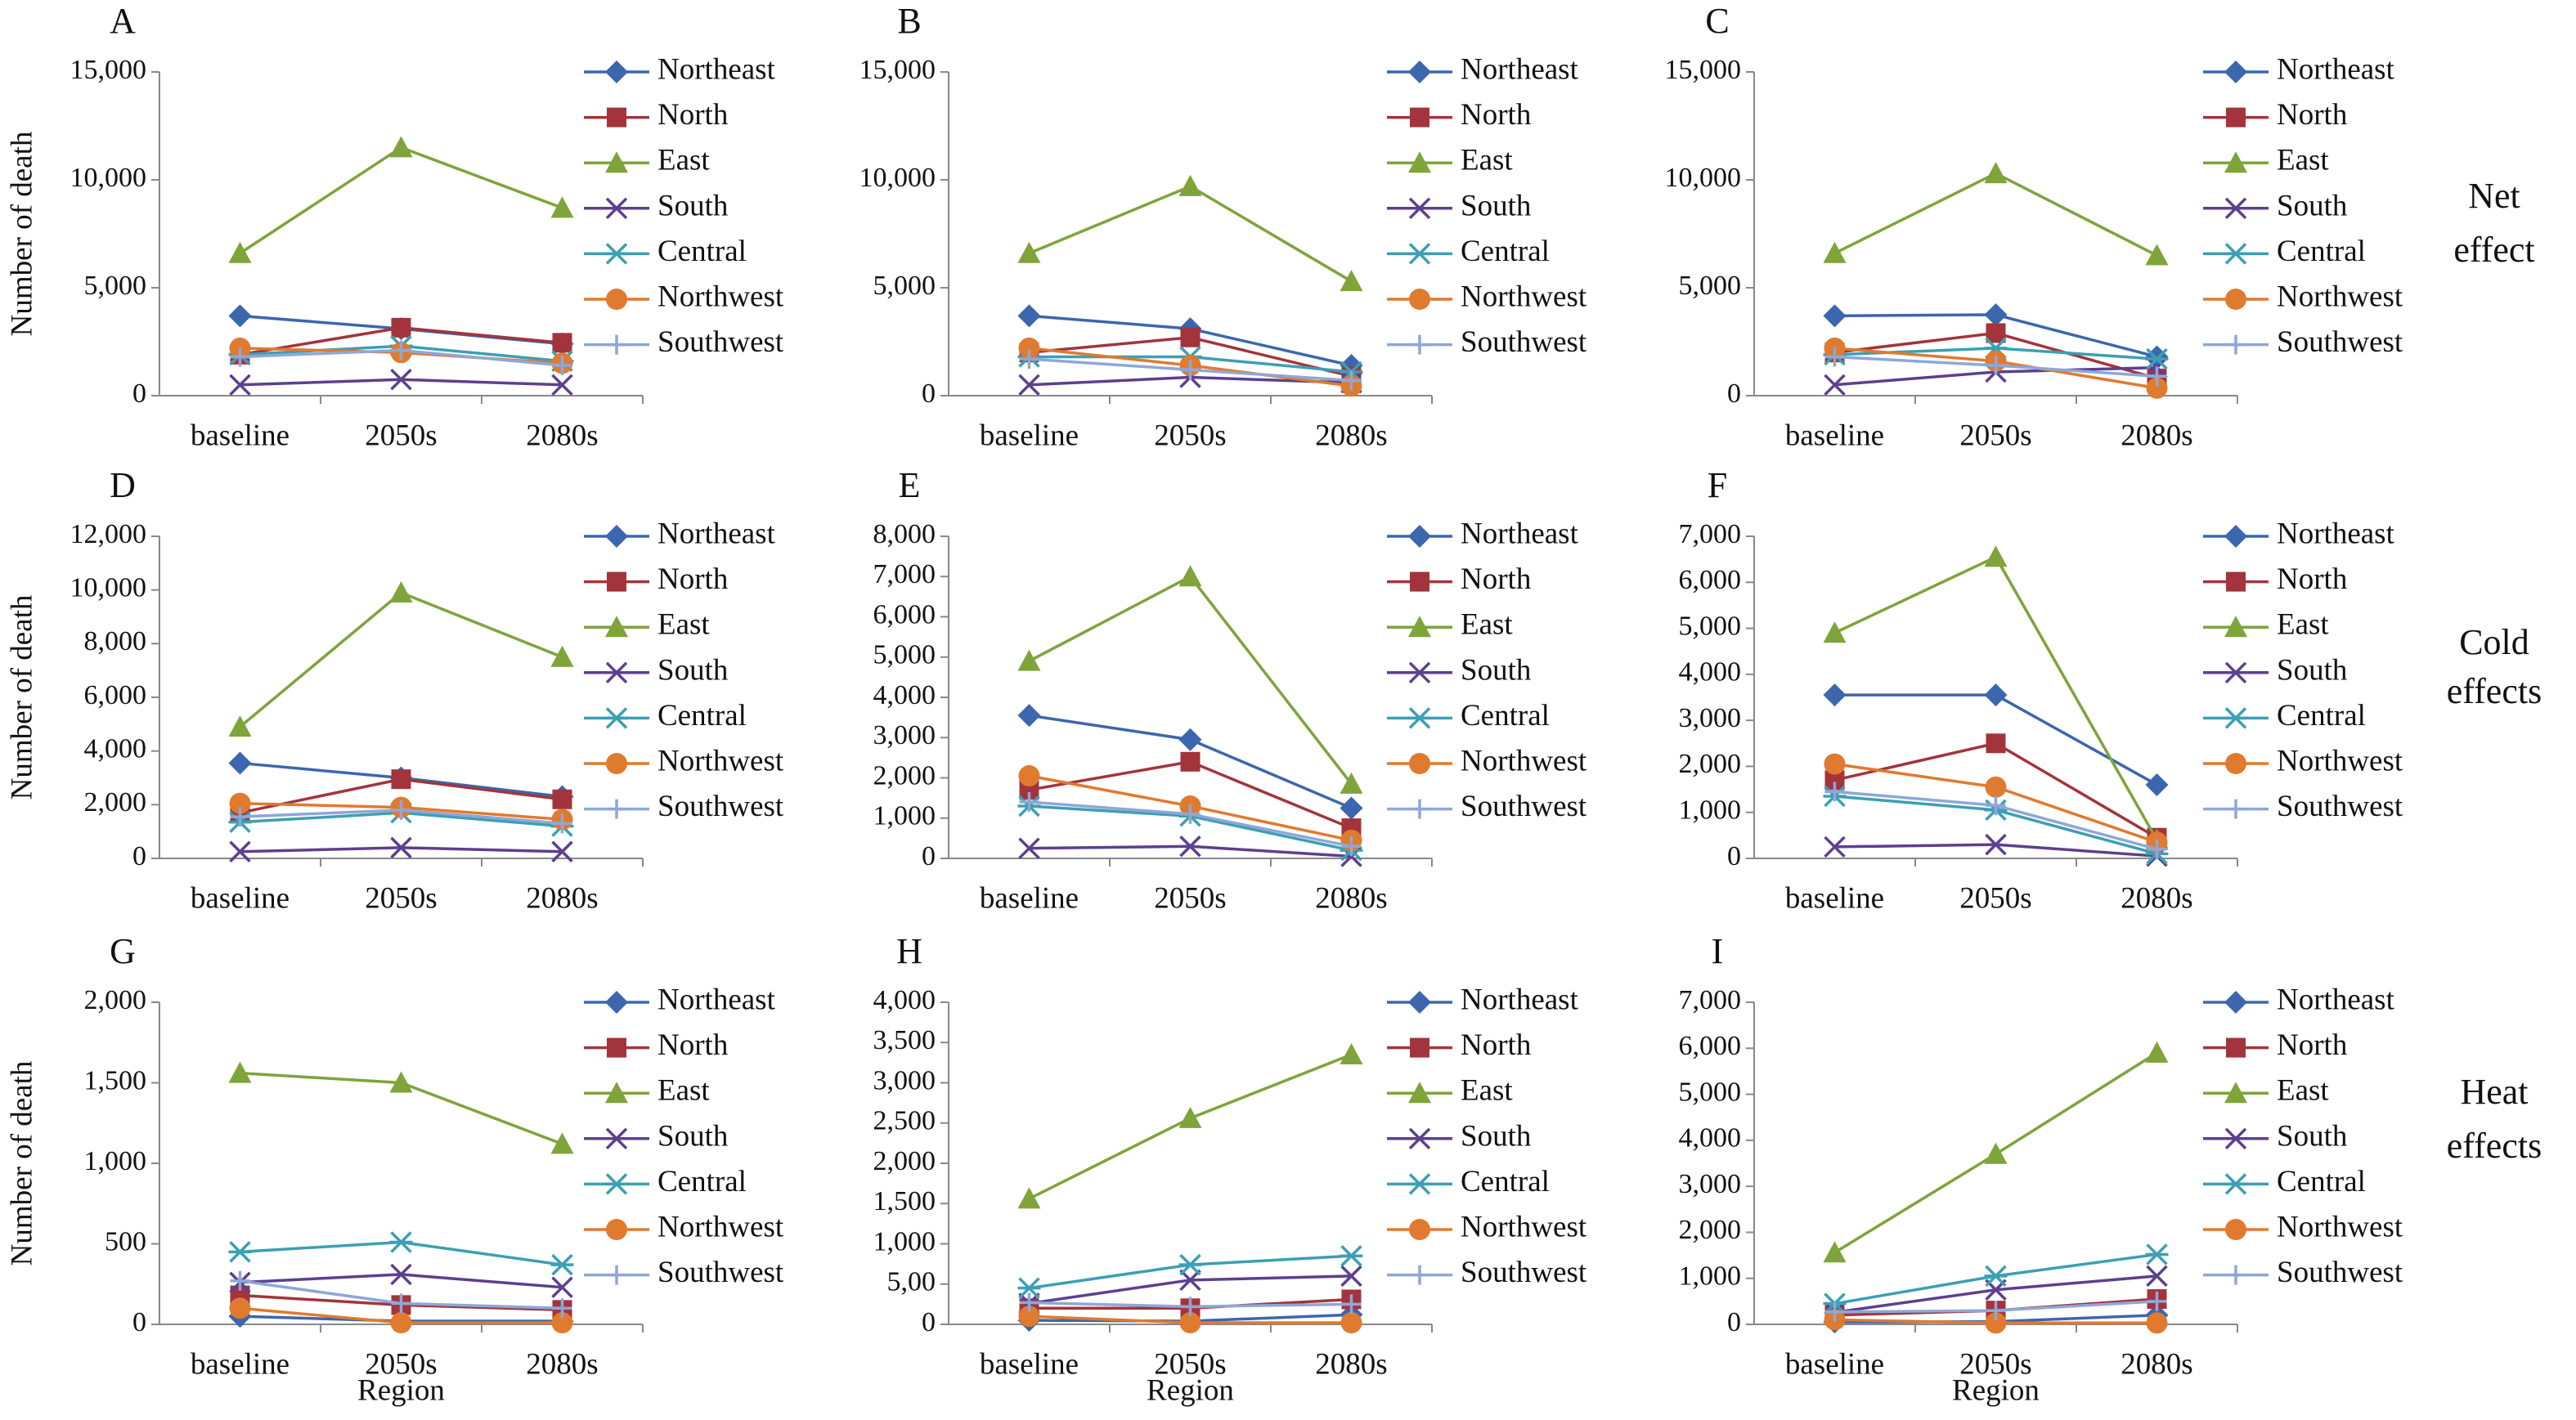 The width and height of the screenshot is (2576, 1420). I want to click on panel-letter: D, so click(123, 485).